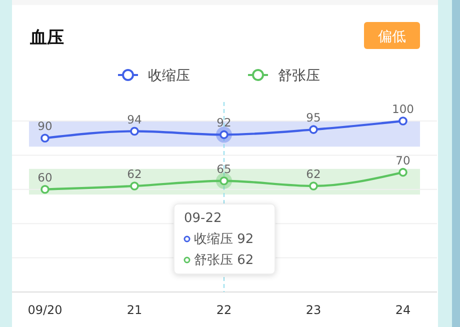 This screenshot has height=327, width=460. Describe the element at coordinates (403, 310) in the screenshot. I see `x-tick-label: 24` at that location.